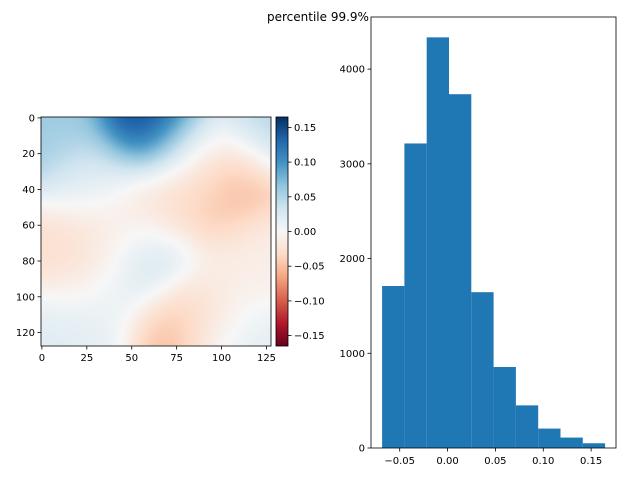 The image size is (627, 478). What do you see at coordinates (305, 128) in the screenshot?
I see `colorbar-tick-label: 0.15` at bounding box center [305, 128].